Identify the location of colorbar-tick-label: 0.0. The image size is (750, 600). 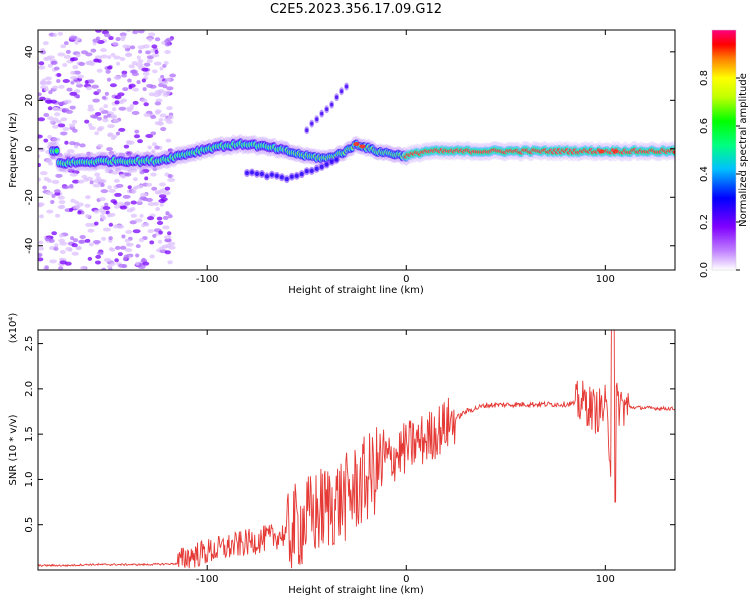
(704, 270).